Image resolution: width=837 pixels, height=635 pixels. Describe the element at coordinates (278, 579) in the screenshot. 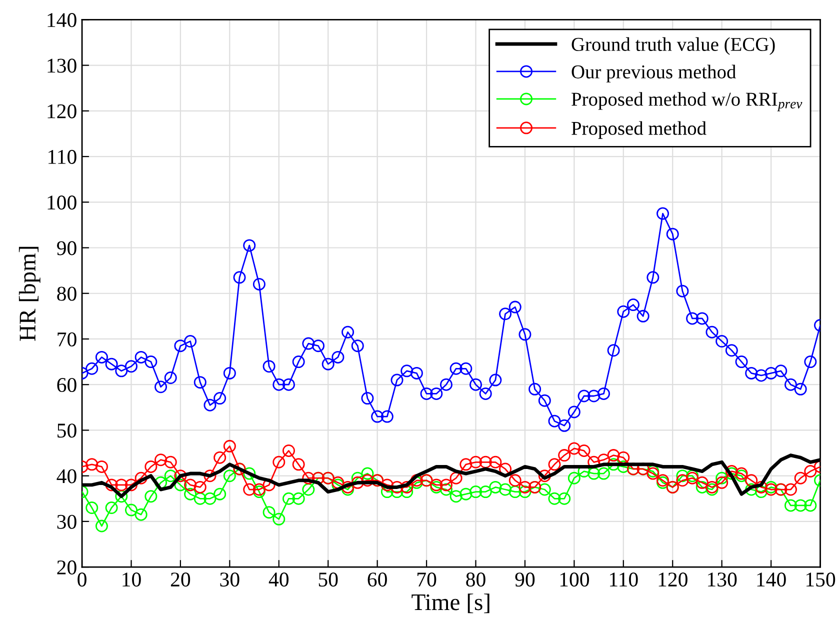

I see `x-tick-label: 40` at that location.